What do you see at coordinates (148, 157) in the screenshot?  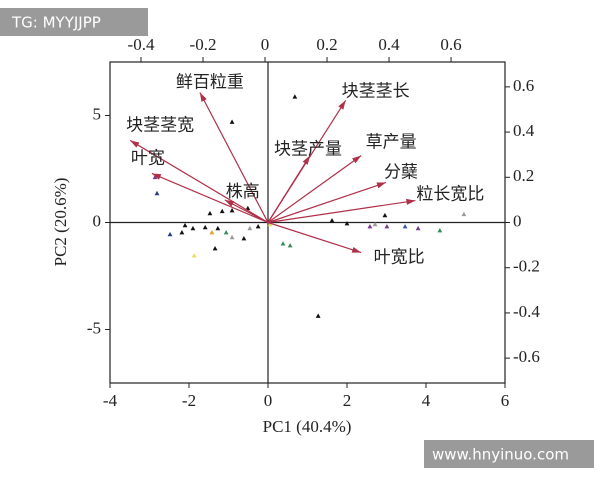 I see `loading-label: 叶宽` at bounding box center [148, 157].